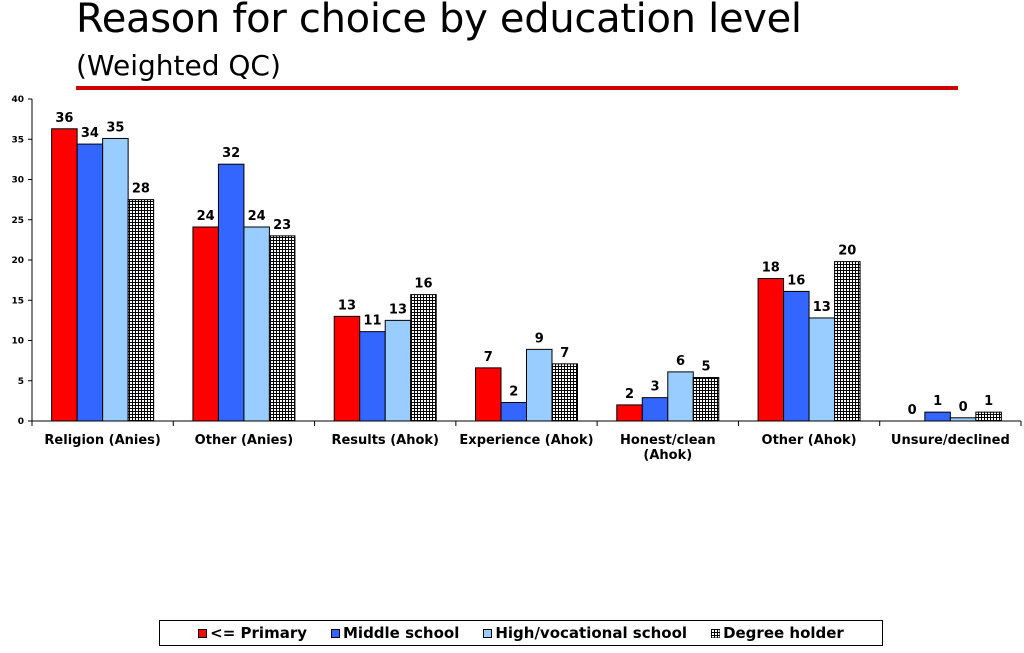 The image size is (1024, 653). What do you see at coordinates (667, 455) in the screenshot?
I see `x-tick-label: (Ahok)` at bounding box center [667, 455].